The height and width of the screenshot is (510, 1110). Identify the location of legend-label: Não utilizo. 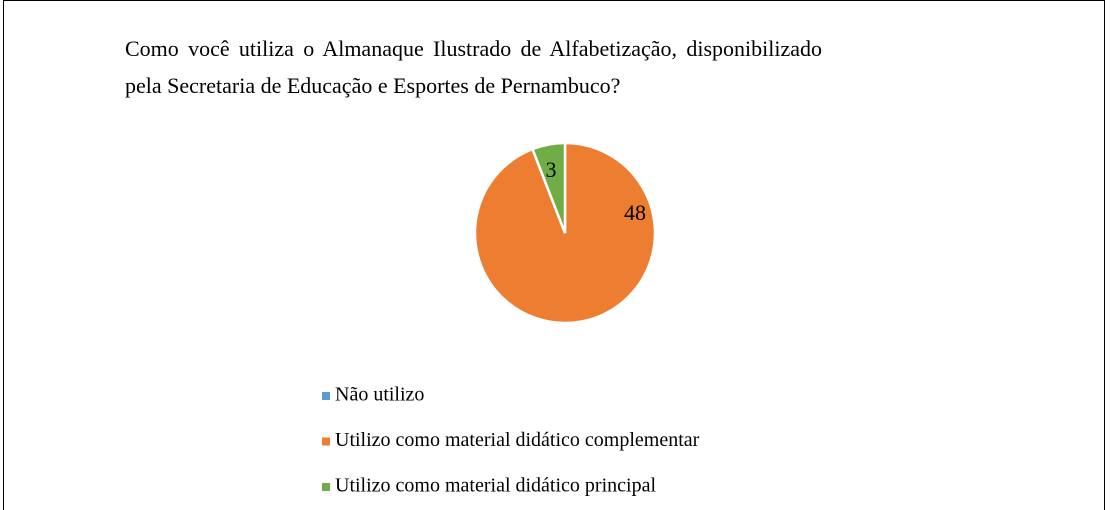
(379, 395).